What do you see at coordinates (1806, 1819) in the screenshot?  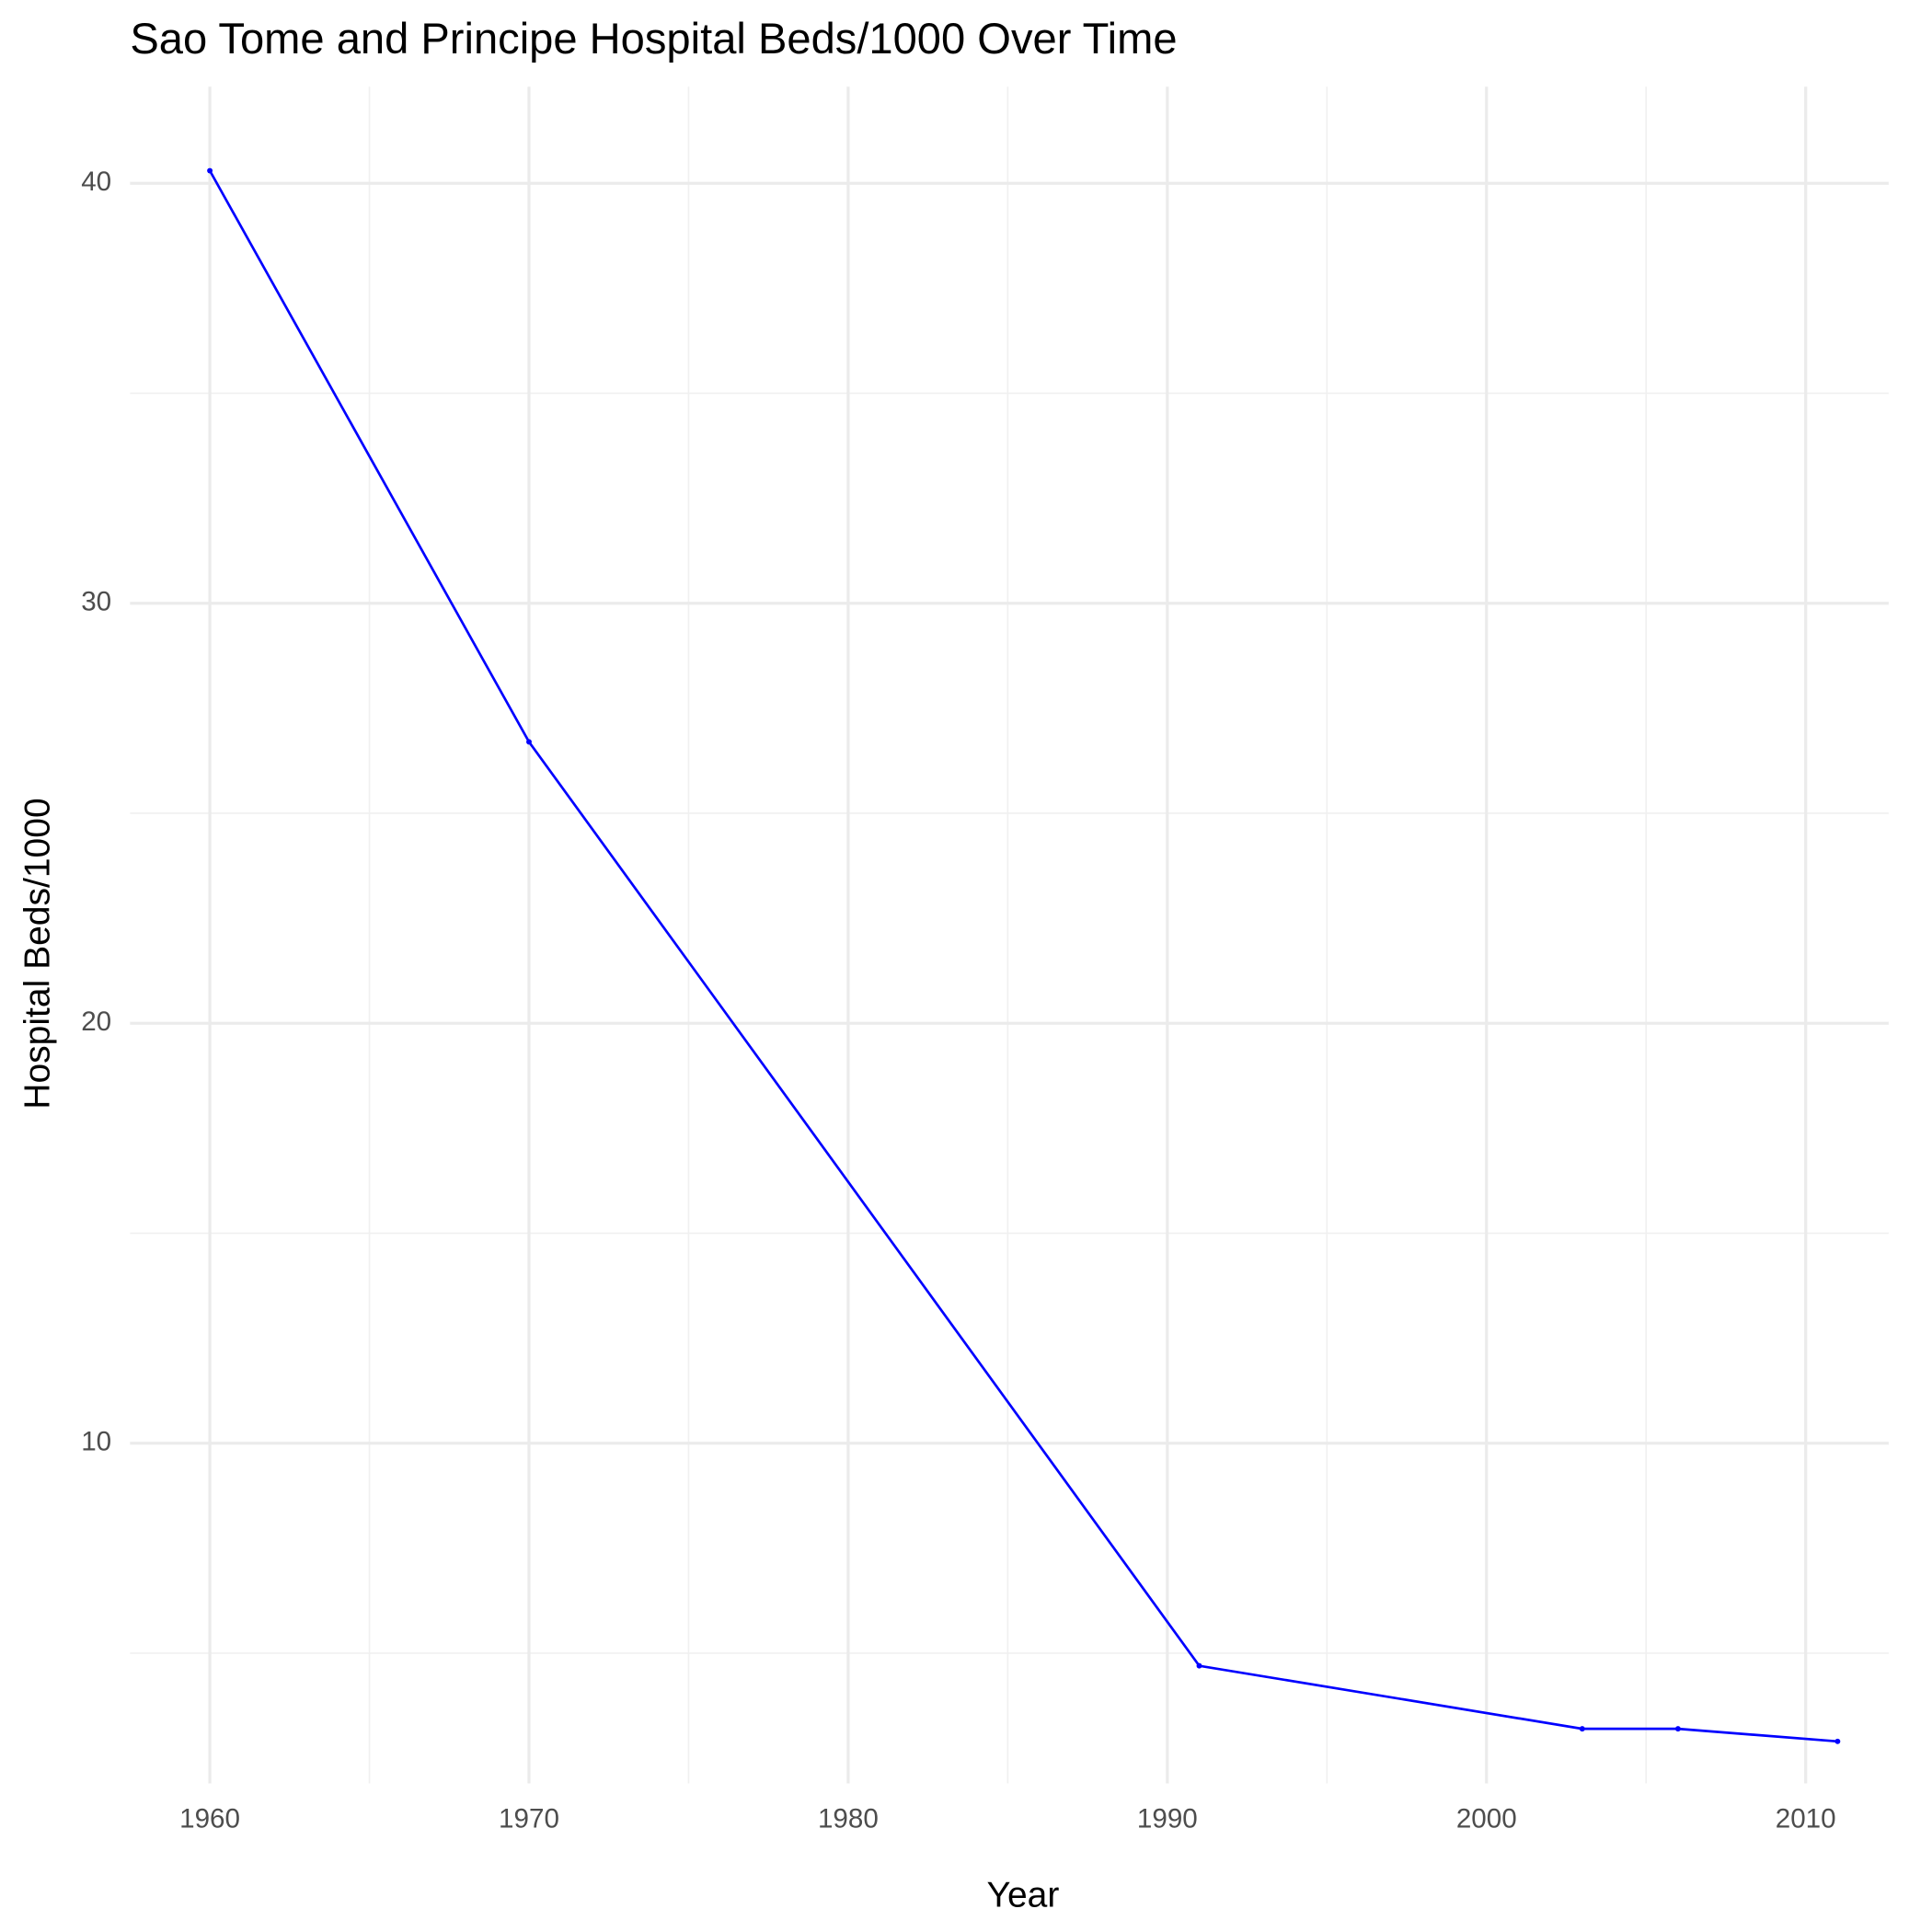 I see `x-tick-label: 2010` at bounding box center [1806, 1819].